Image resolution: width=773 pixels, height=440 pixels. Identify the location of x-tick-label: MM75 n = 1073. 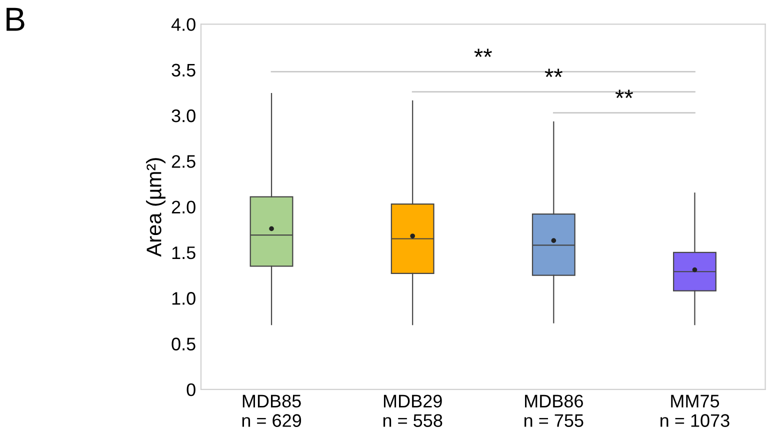
(695, 410).